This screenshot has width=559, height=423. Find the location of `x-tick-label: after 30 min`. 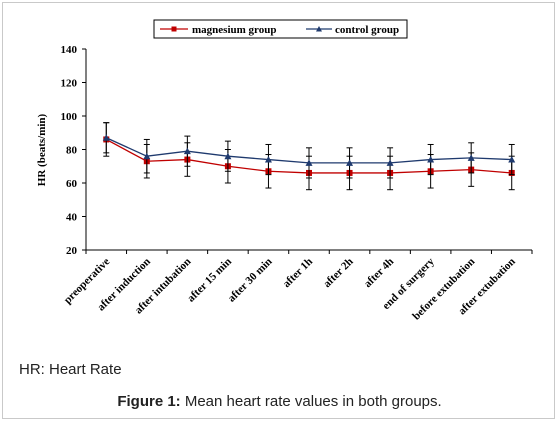

x-tick-label: after 30 min is located at coordinates (250, 280).